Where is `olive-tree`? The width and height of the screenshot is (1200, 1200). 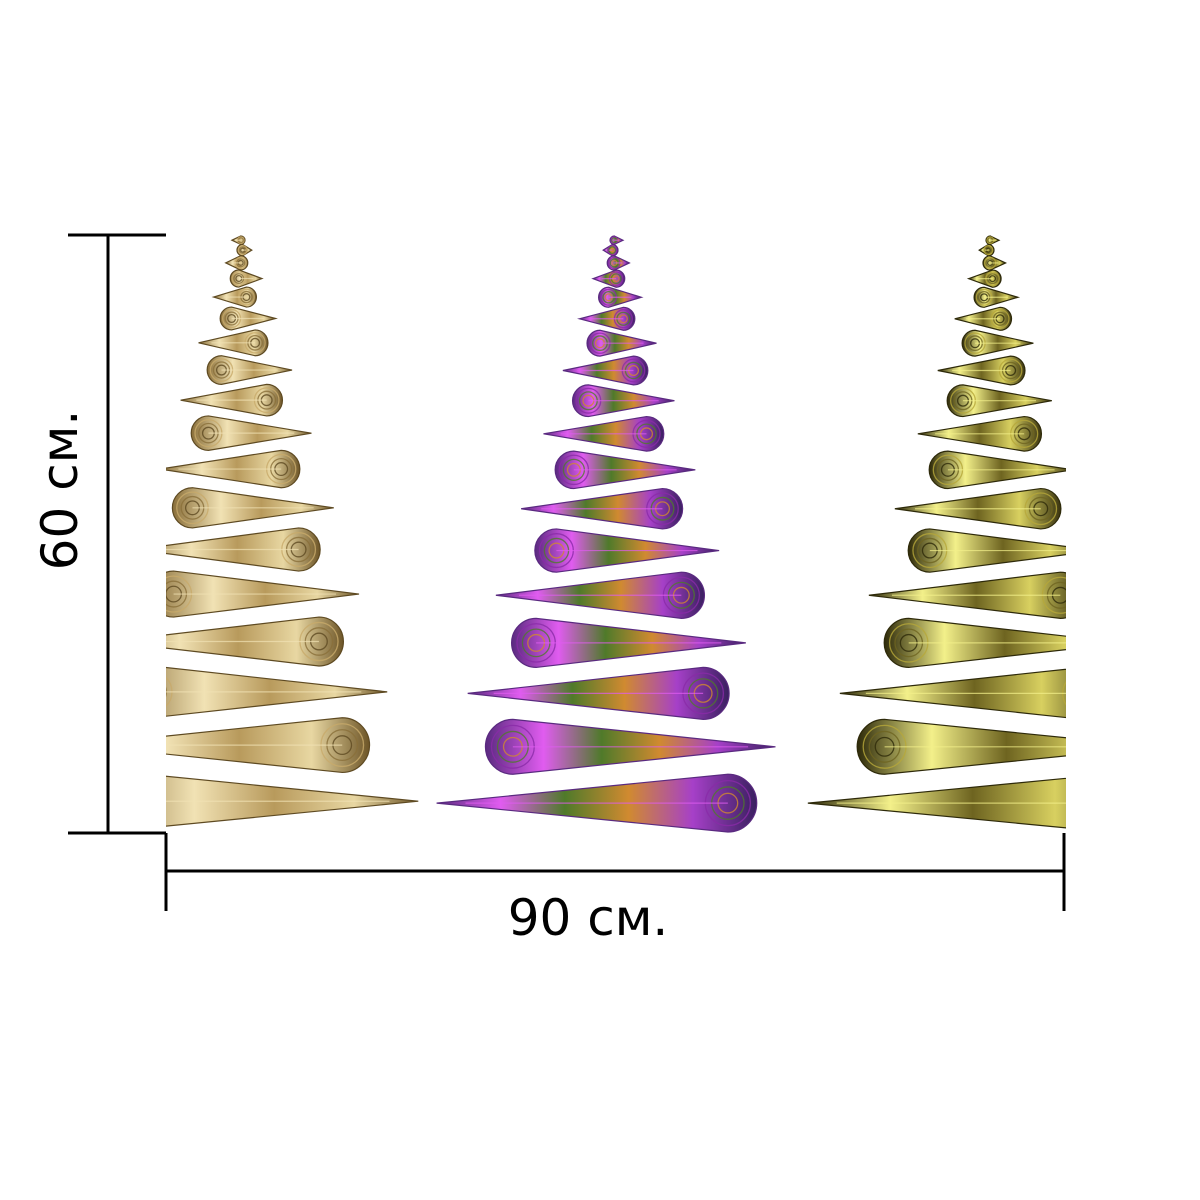 olive-tree is located at coordinates (969, 532).